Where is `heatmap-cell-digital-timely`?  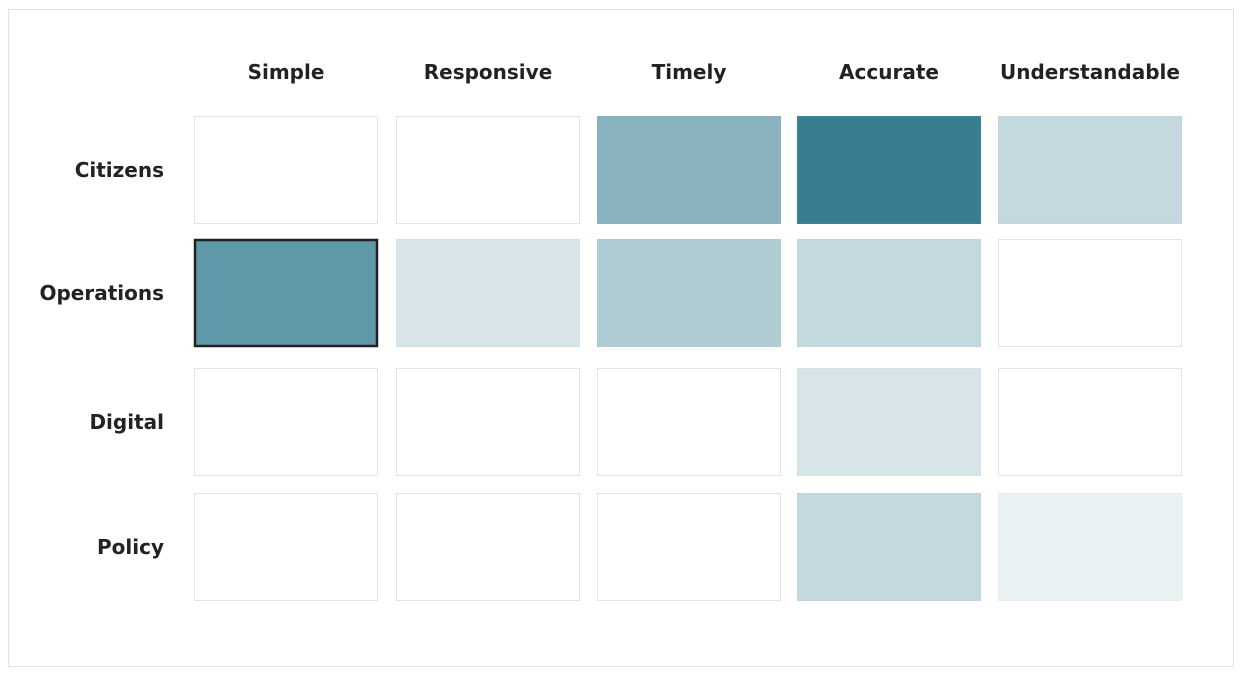
heatmap-cell-digital-timely is located at coordinates (689, 422).